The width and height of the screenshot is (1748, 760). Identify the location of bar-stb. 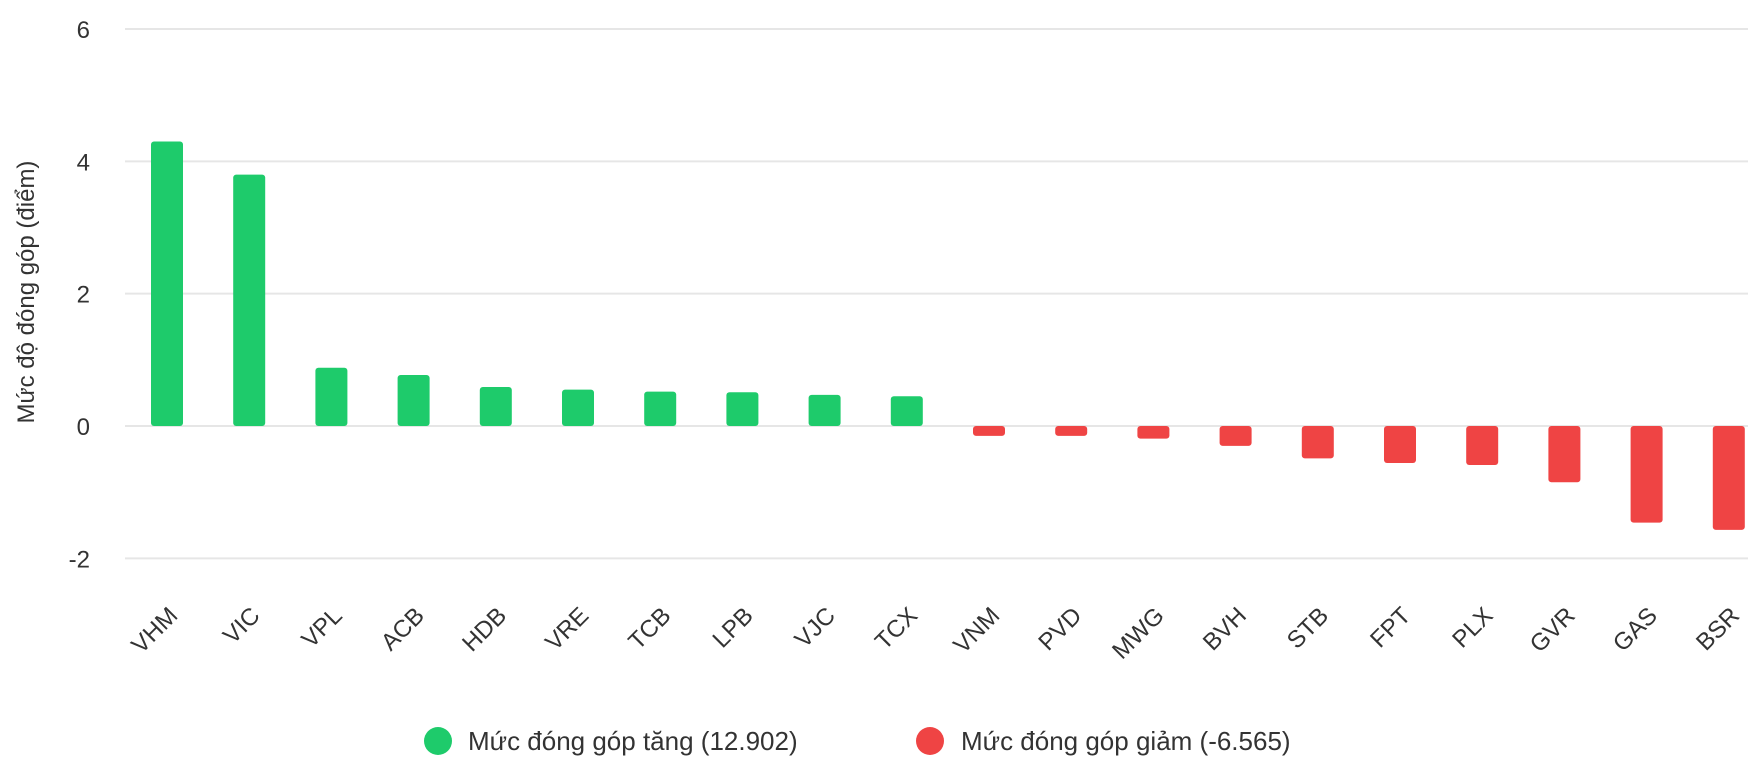
(1317, 442).